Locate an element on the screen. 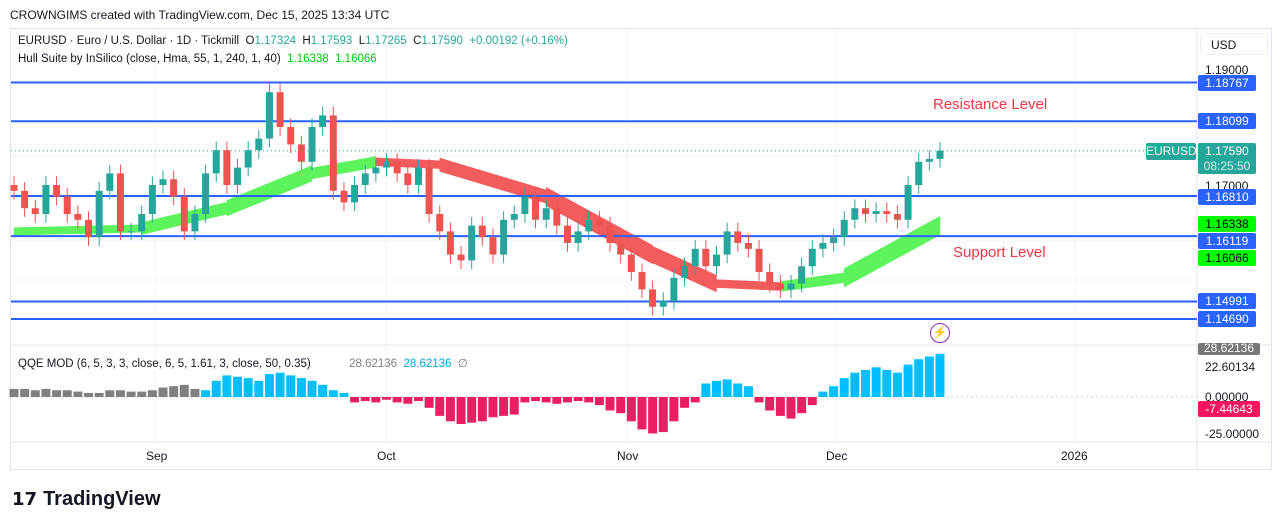  hull-tag-2: 1.16066 is located at coordinates (1227, 258).